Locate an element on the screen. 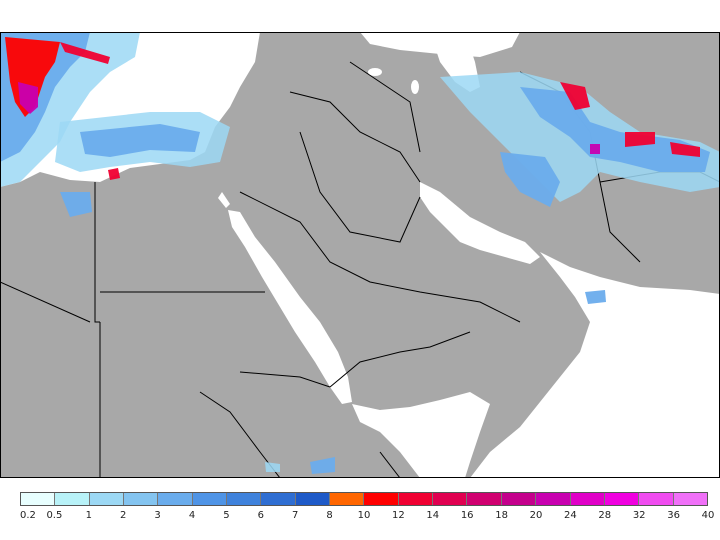  precip-iran-mid is located at coordinates (615, 129).